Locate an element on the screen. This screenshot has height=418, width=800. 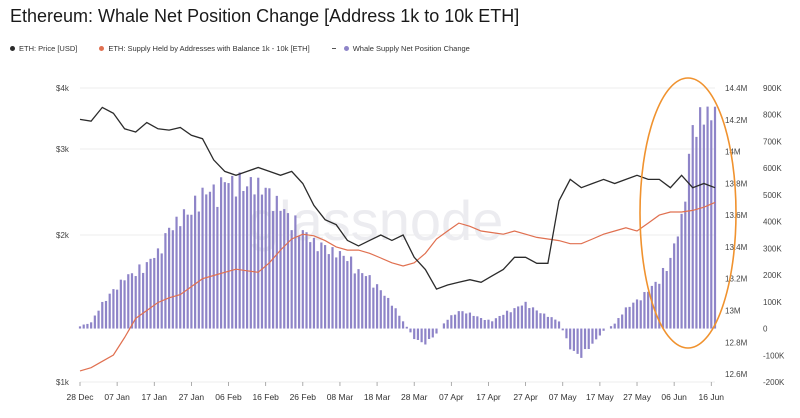
change-tick-label: 900K is located at coordinates (772, 88).